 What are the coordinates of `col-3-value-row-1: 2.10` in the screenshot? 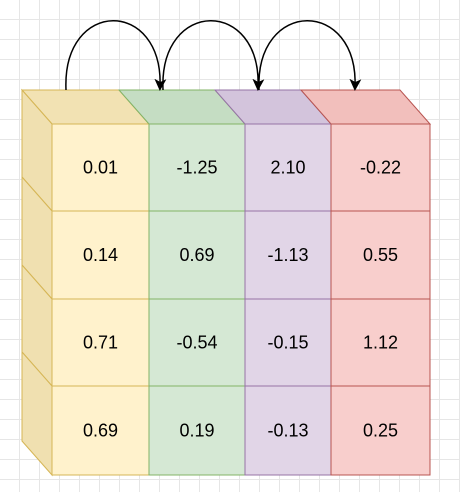 It's located at (287, 168).